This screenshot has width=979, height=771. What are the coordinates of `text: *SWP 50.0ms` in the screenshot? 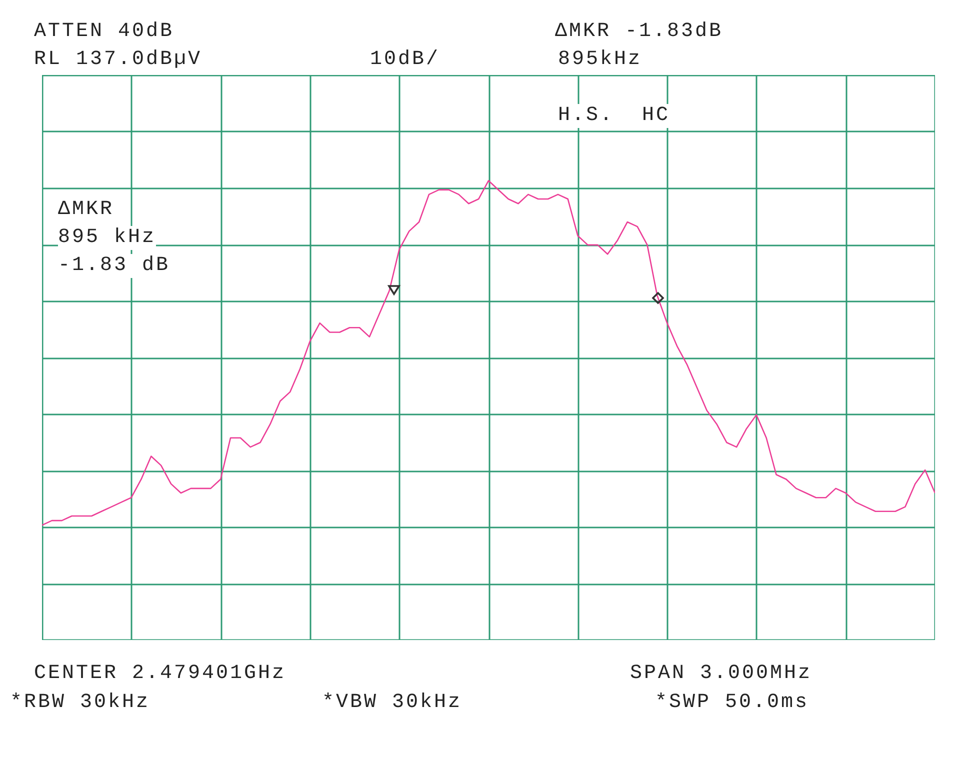 It's located at (732, 703).